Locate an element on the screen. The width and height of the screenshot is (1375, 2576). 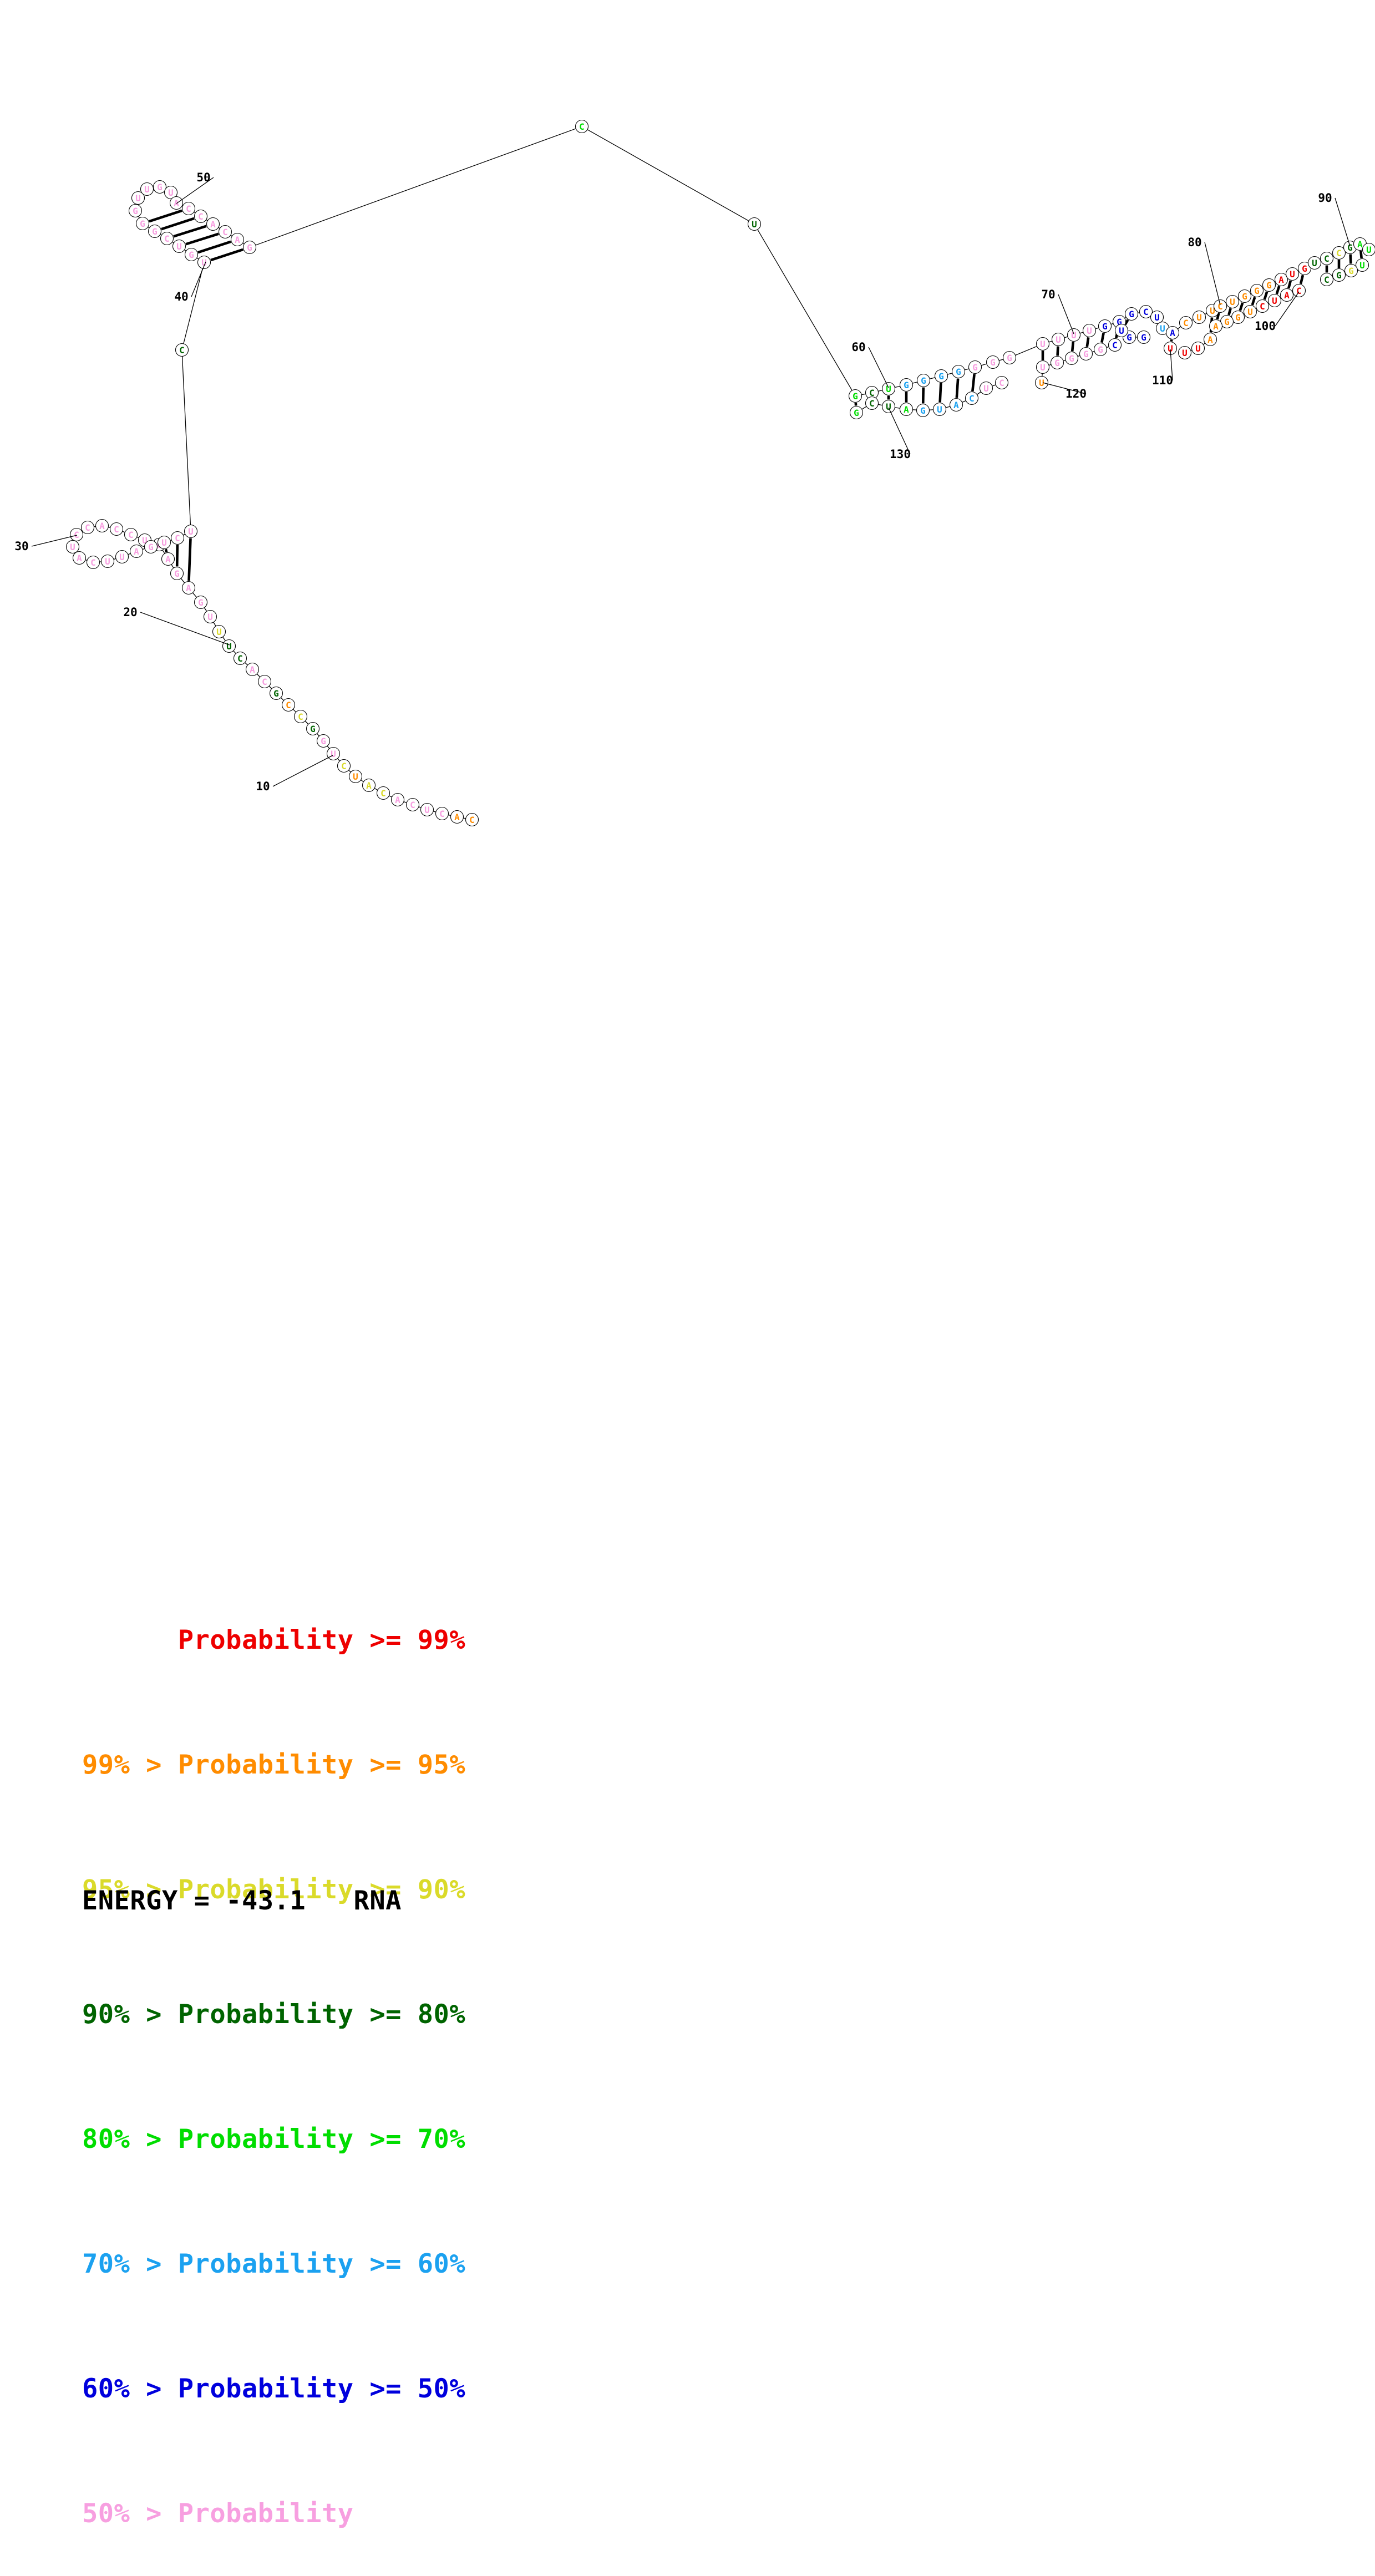
position-label: 50 is located at coordinates (203, 177).